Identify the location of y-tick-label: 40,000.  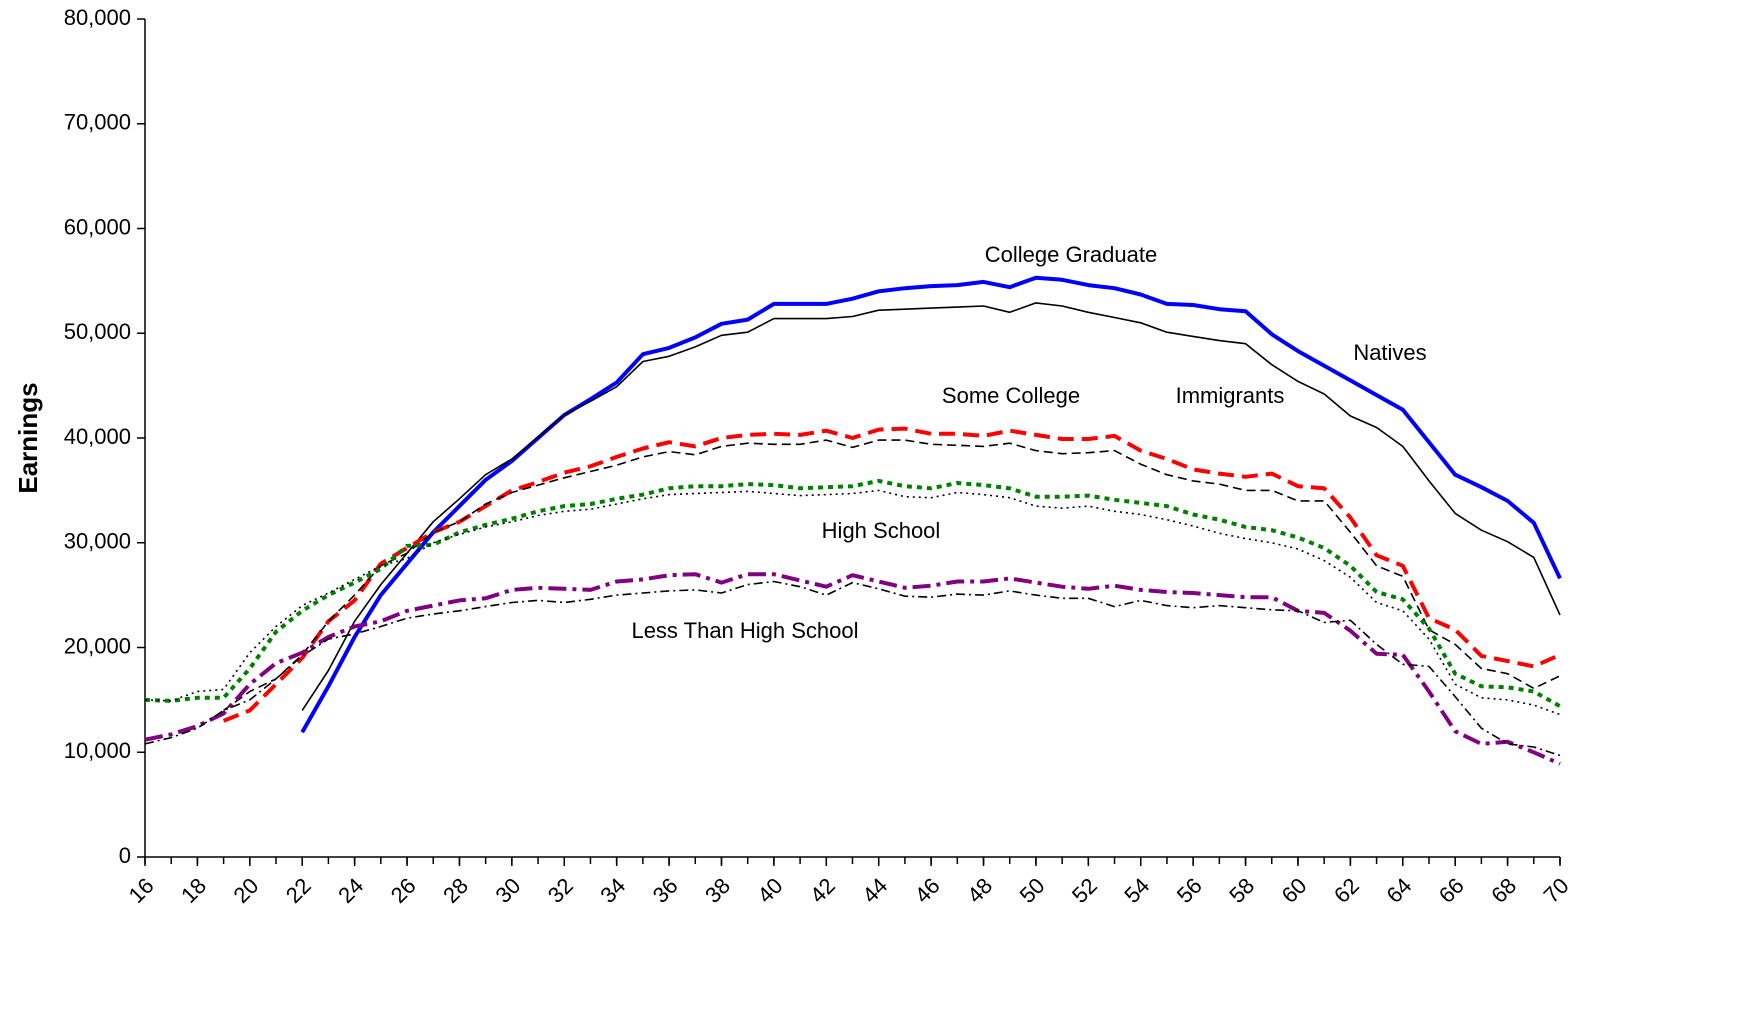
(97, 436).